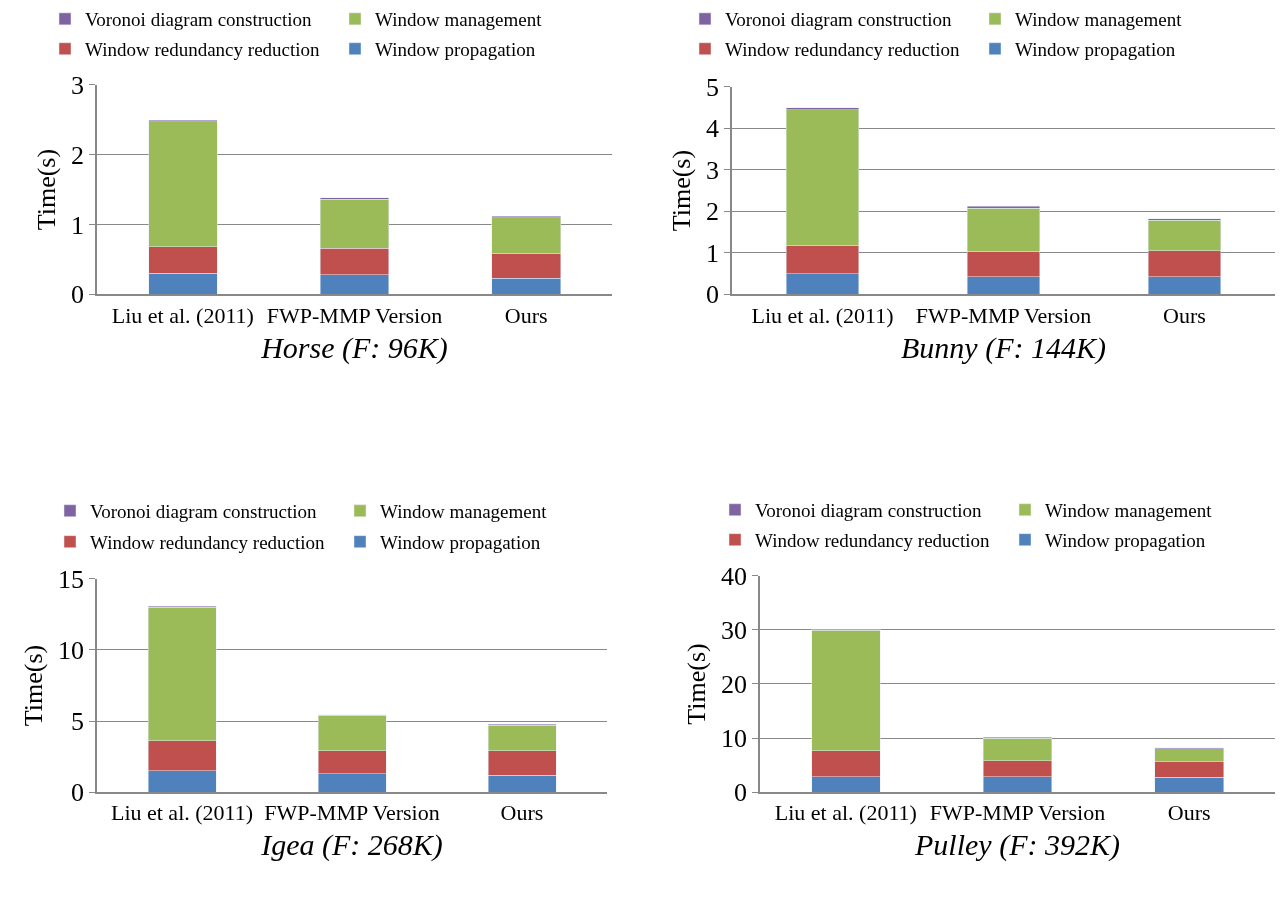 This screenshot has width=1287, height=903. Describe the element at coordinates (734, 576) in the screenshot. I see `y-tick-label: 40` at that location.